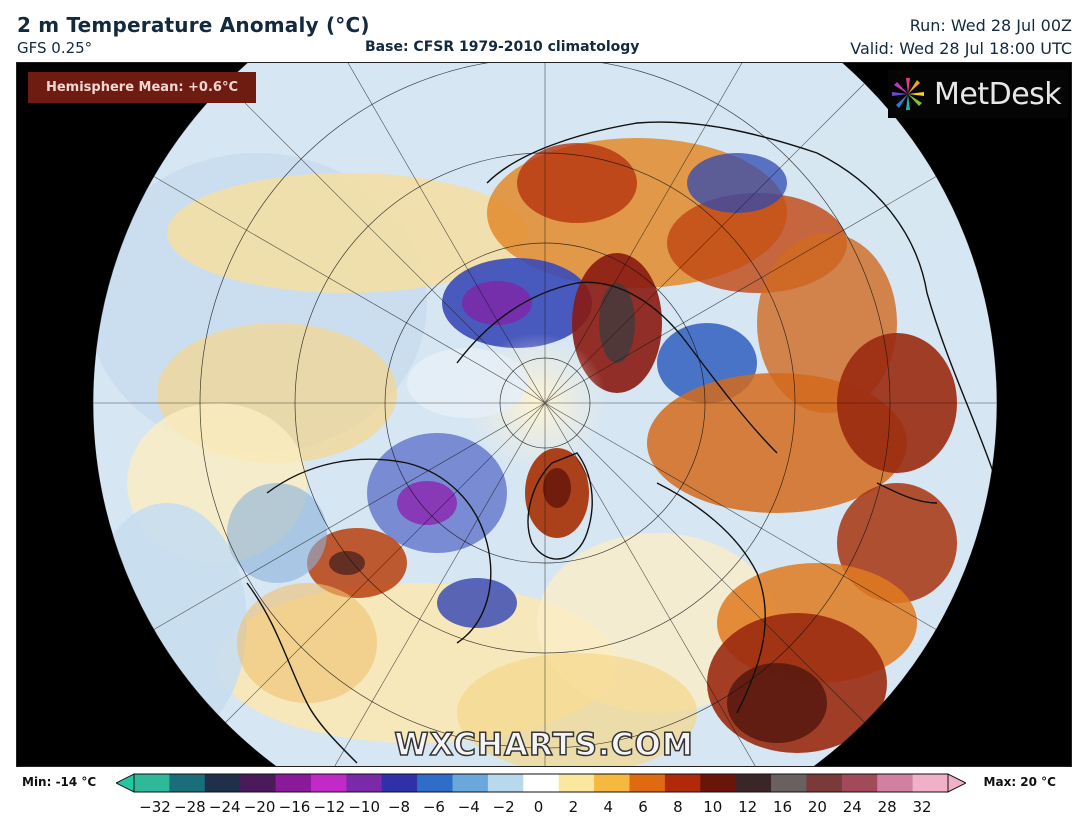 This screenshot has width=1088, height=833. What do you see at coordinates (259, 807) in the screenshot?
I see `colorbar-tick-label: −20` at bounding box center [259, 807].